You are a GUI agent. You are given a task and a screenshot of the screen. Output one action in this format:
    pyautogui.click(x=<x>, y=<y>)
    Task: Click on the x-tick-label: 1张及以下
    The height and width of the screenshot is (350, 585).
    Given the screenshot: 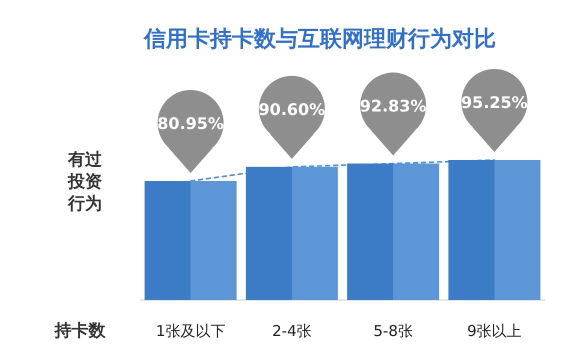 What is the action you would take?
    pyautogui.click(x=191, y=331)
    